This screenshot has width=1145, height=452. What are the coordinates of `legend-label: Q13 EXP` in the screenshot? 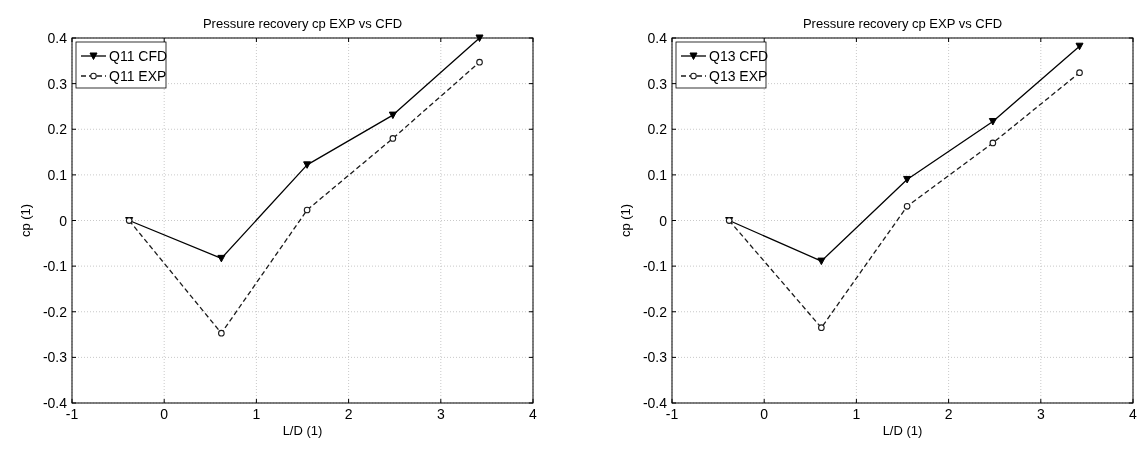 It's located at (738, 76).